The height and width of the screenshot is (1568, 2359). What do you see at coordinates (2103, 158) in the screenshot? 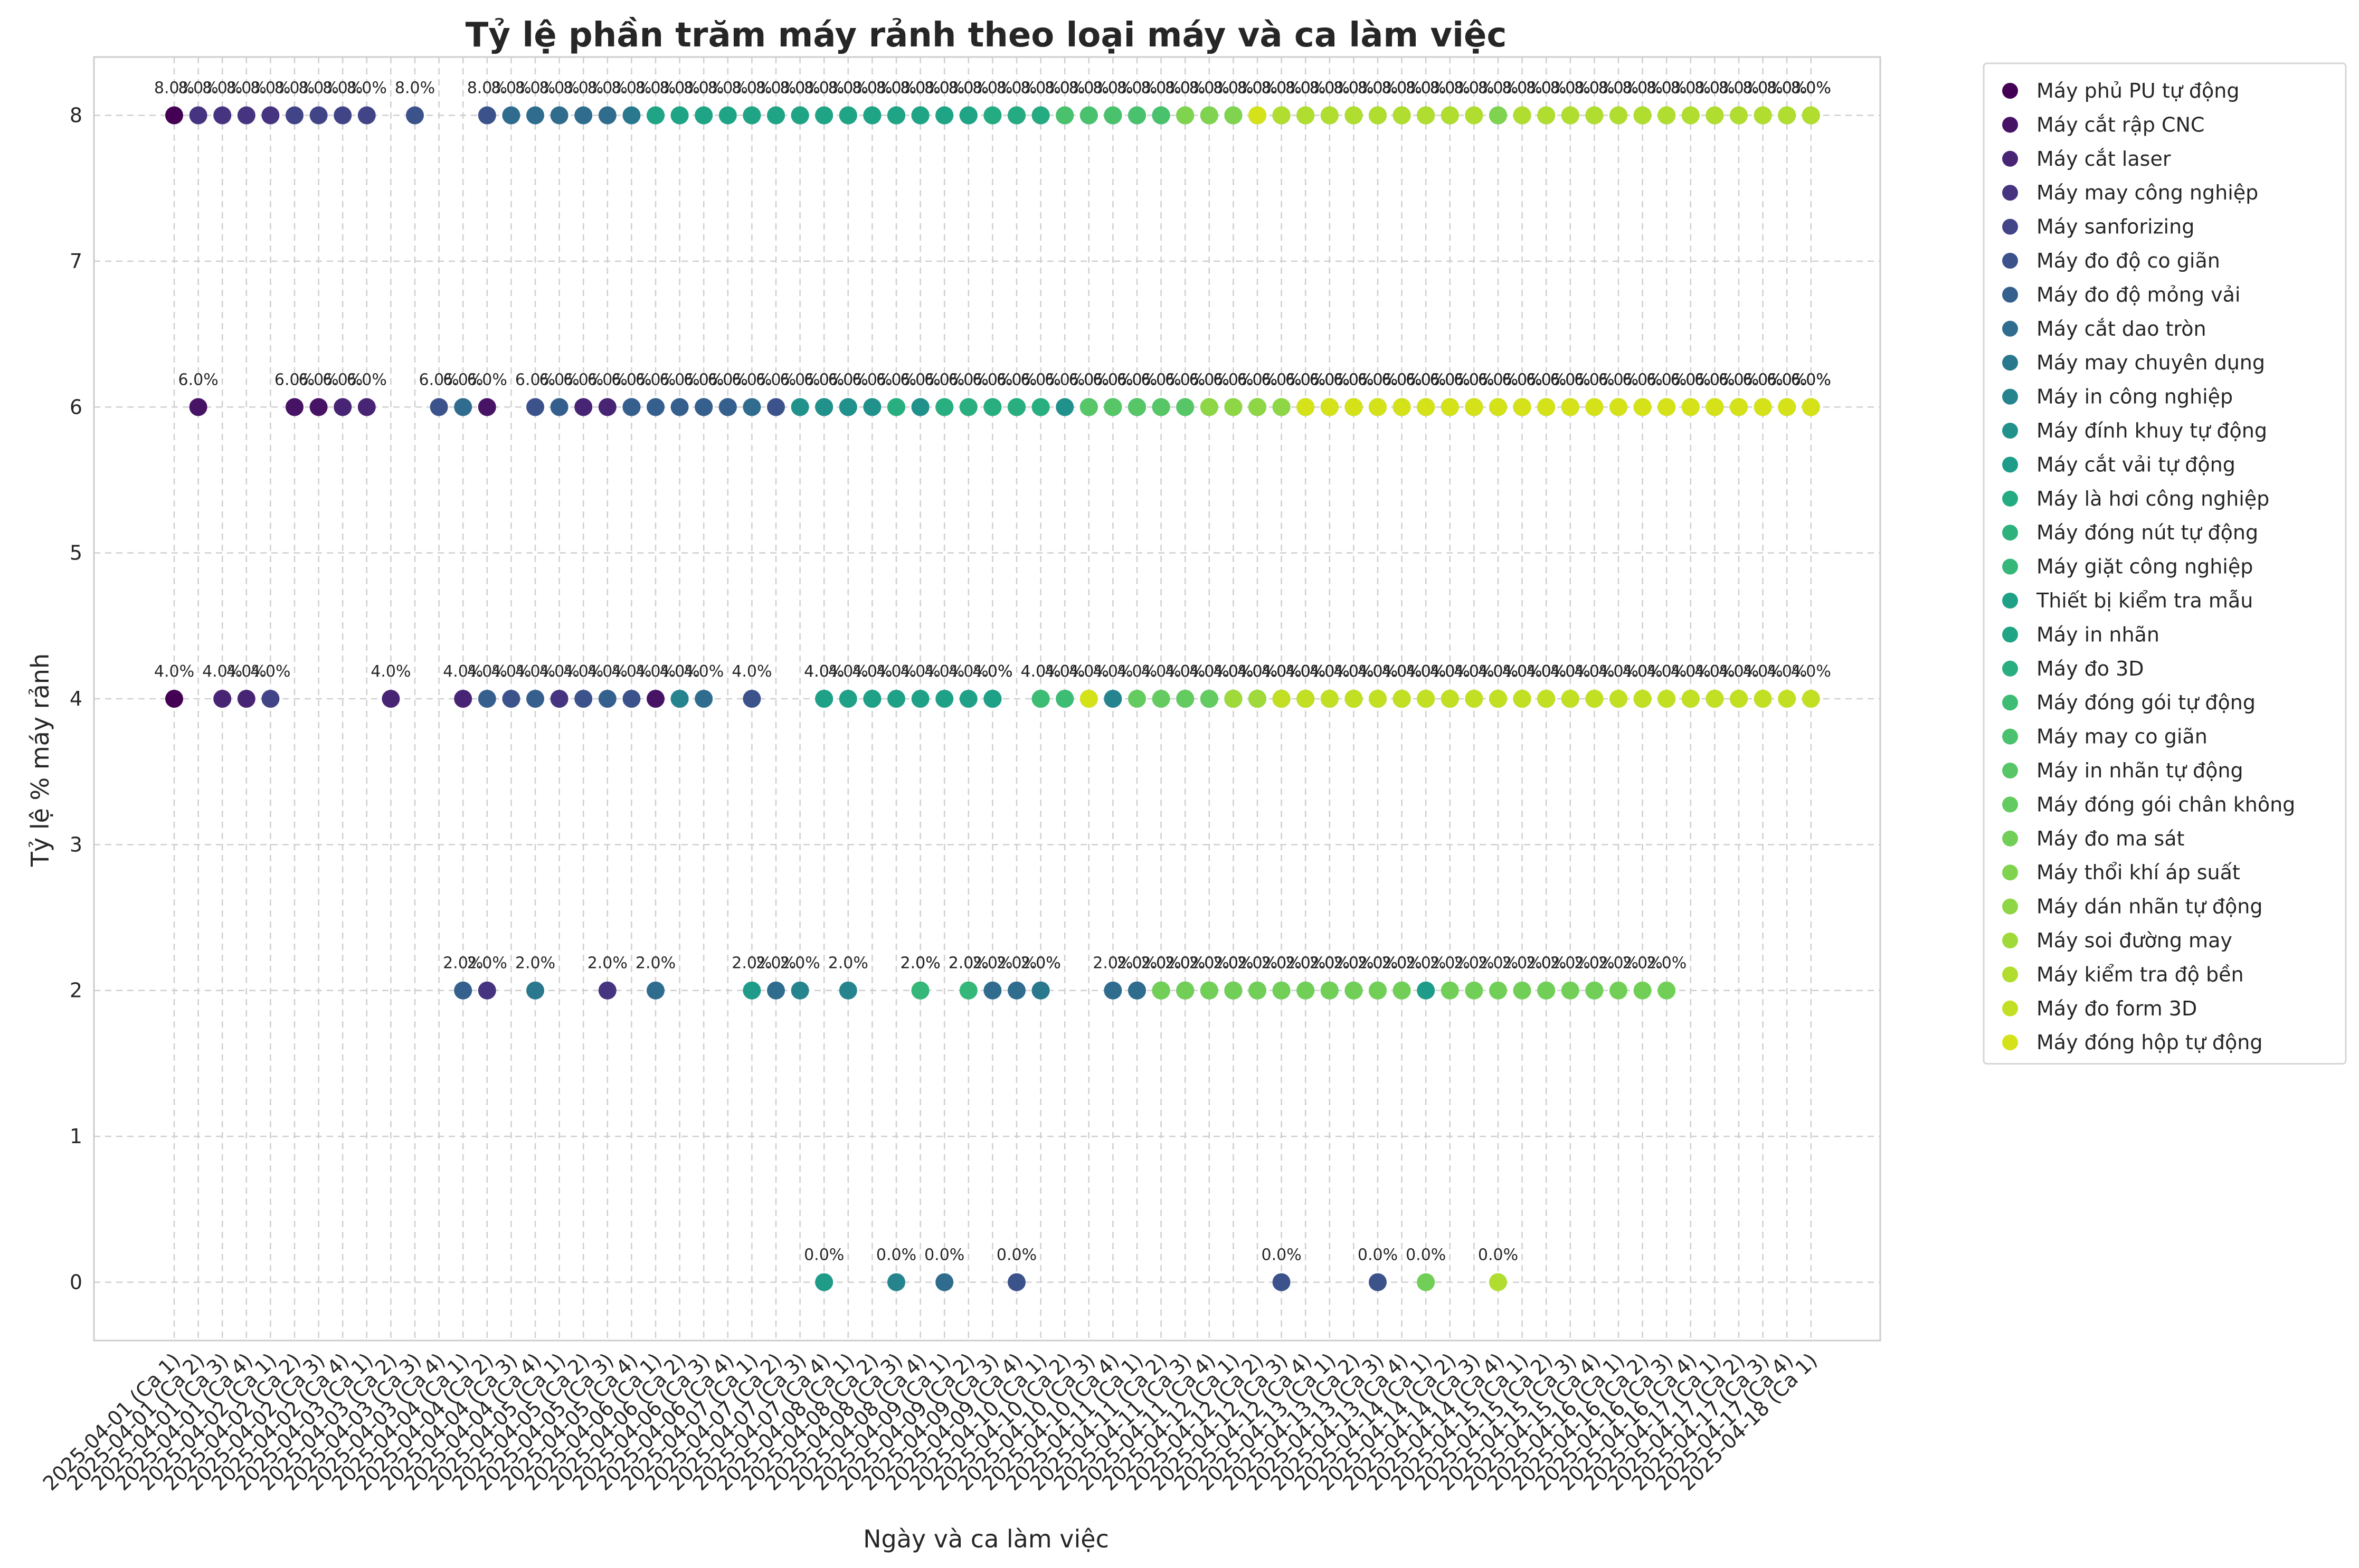
I see `legend-entry-label: Máy cắt laser` at bounding box center [2103, 158].